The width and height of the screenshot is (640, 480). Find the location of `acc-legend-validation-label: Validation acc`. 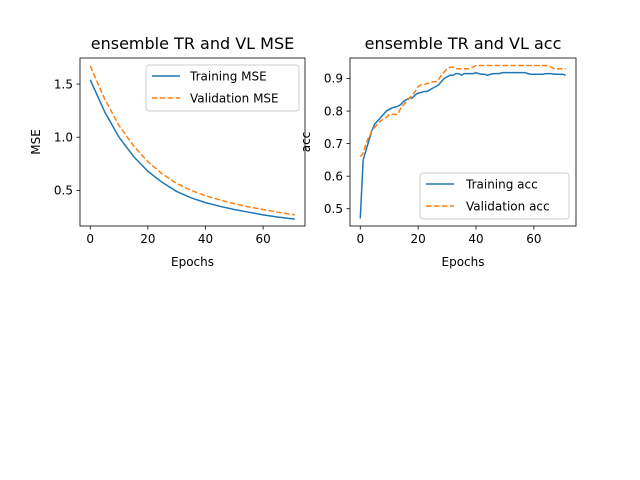

acc-legend-validation-label: Validation acc is located at coordinates (508, 207).